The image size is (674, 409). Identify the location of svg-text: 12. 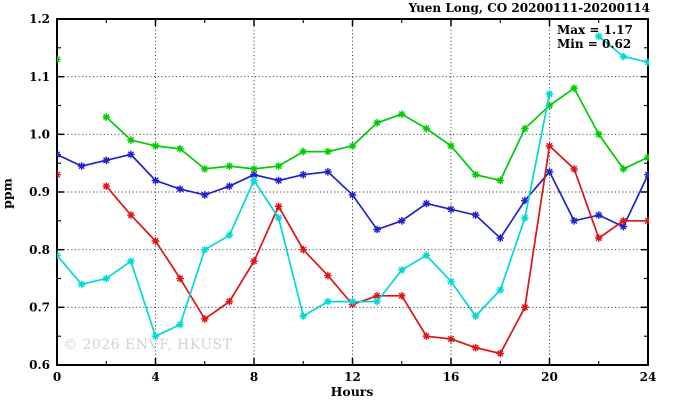
(352, 377).